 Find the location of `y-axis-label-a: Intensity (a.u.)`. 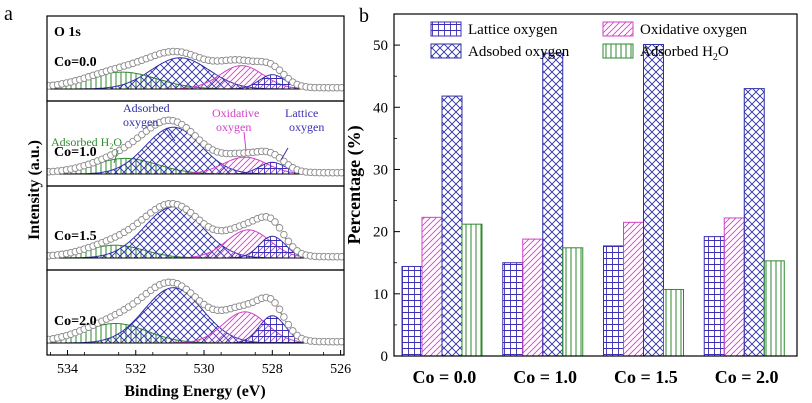

y-axis-label-a: Intensity (a.u.) is located at coordinates (34, 190).